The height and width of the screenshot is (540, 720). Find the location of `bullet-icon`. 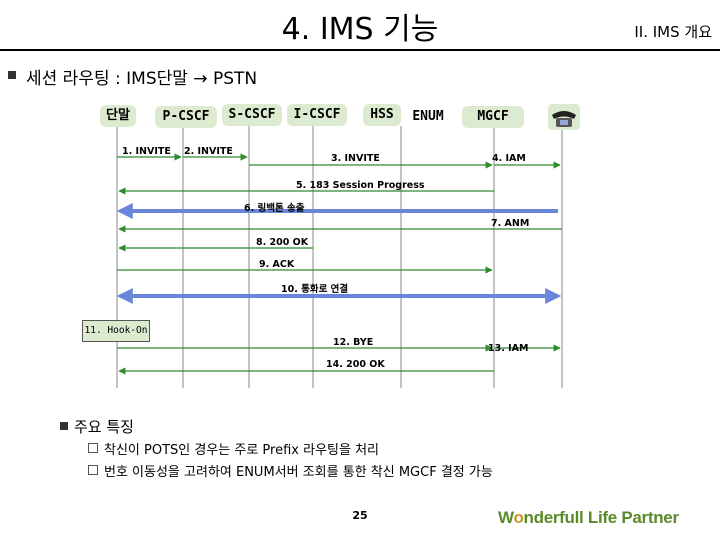

bullet-icon is located at coordinates (12, 75).